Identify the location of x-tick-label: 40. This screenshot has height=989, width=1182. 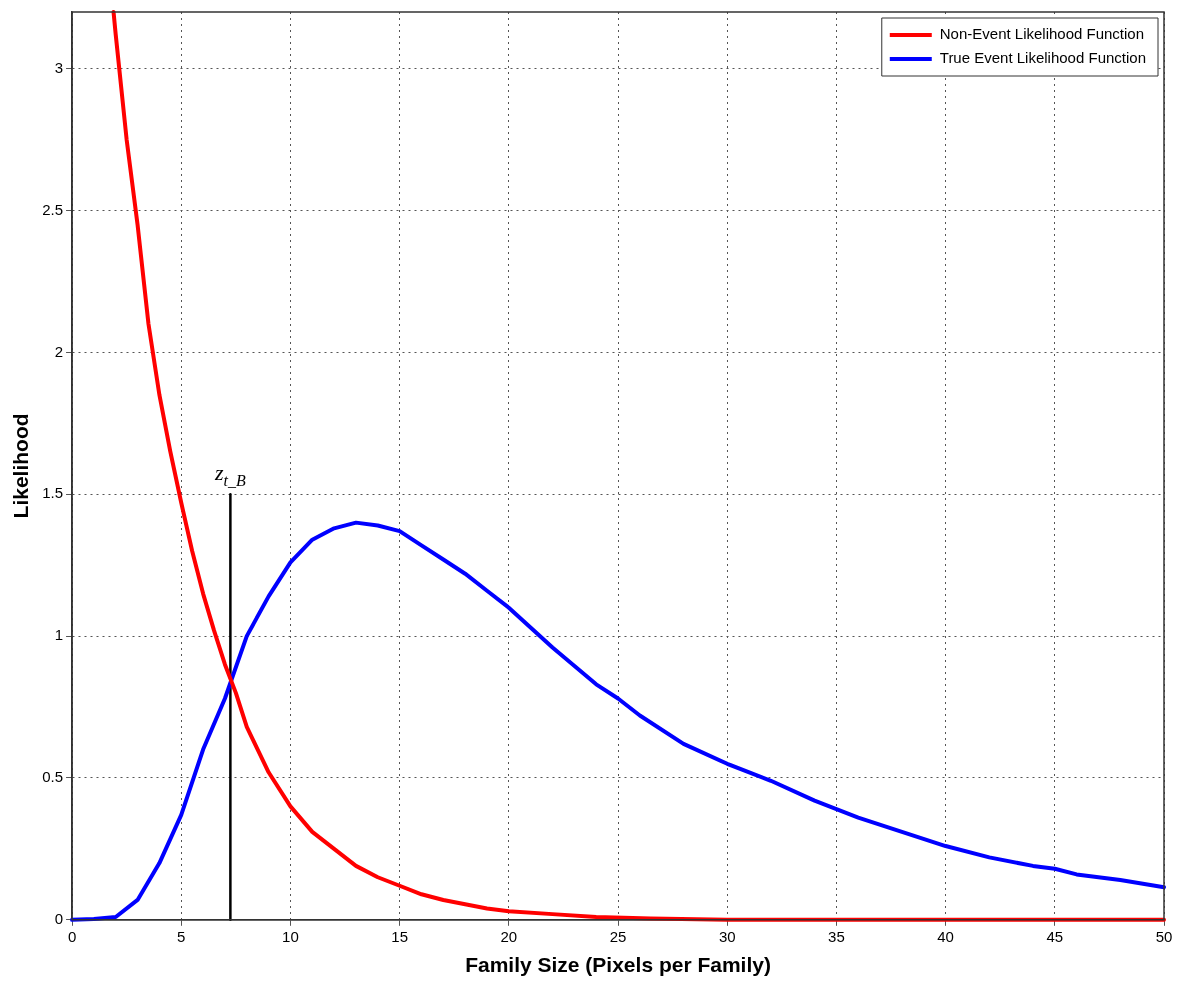
(945, 936).